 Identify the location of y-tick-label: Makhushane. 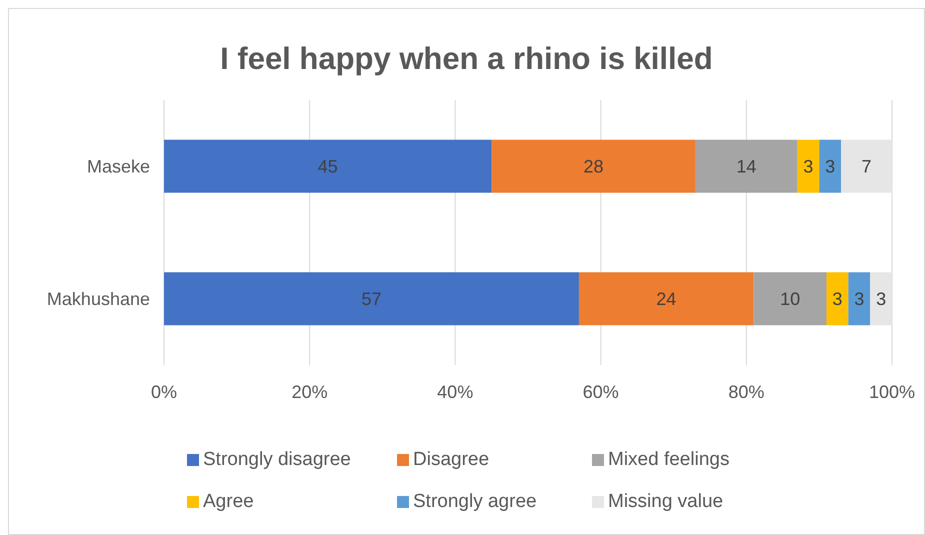
(98, 299).